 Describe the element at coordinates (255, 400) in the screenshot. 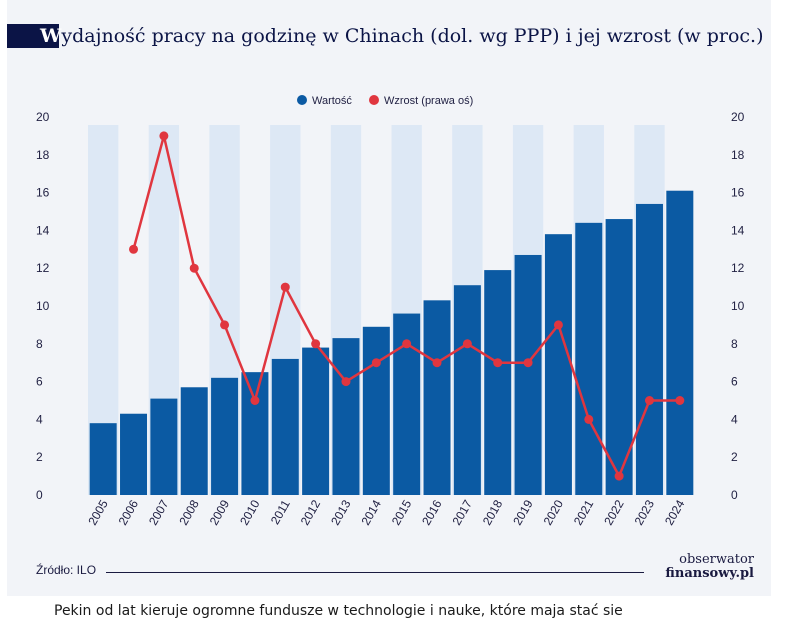

I see `growth-point-2010` at that location.